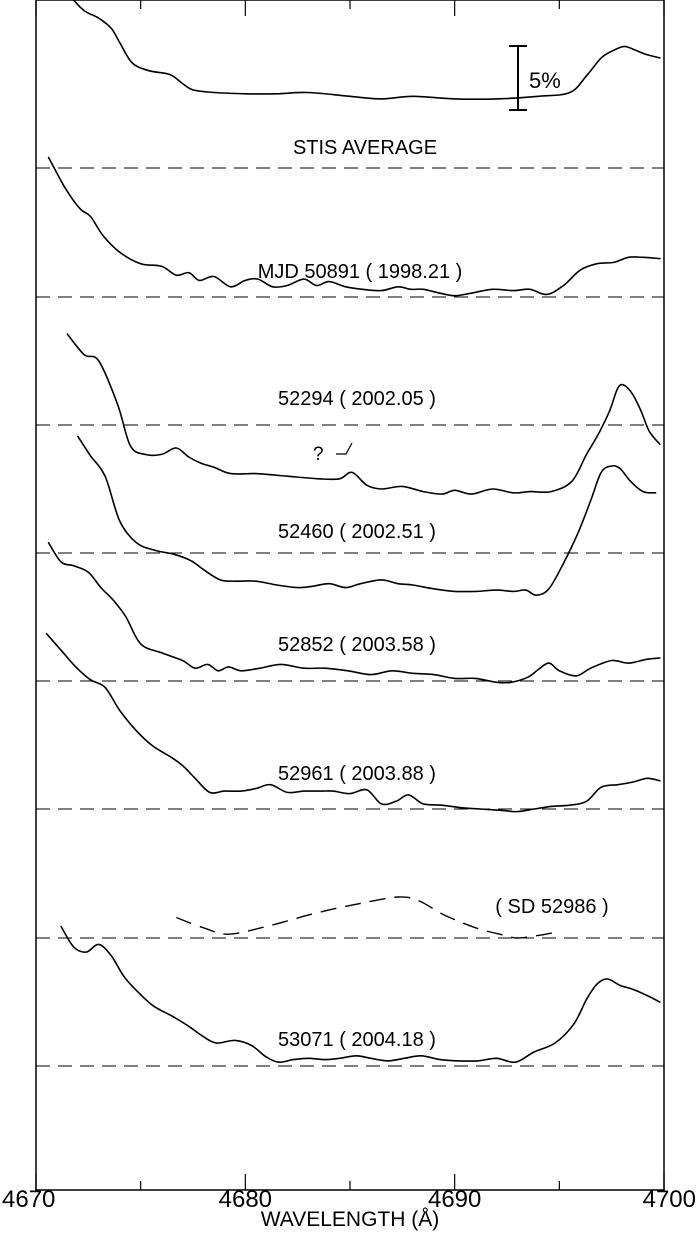 This screenshot has height=1234, width=698. I want to click on annotation-pointer, so click(344, 448).